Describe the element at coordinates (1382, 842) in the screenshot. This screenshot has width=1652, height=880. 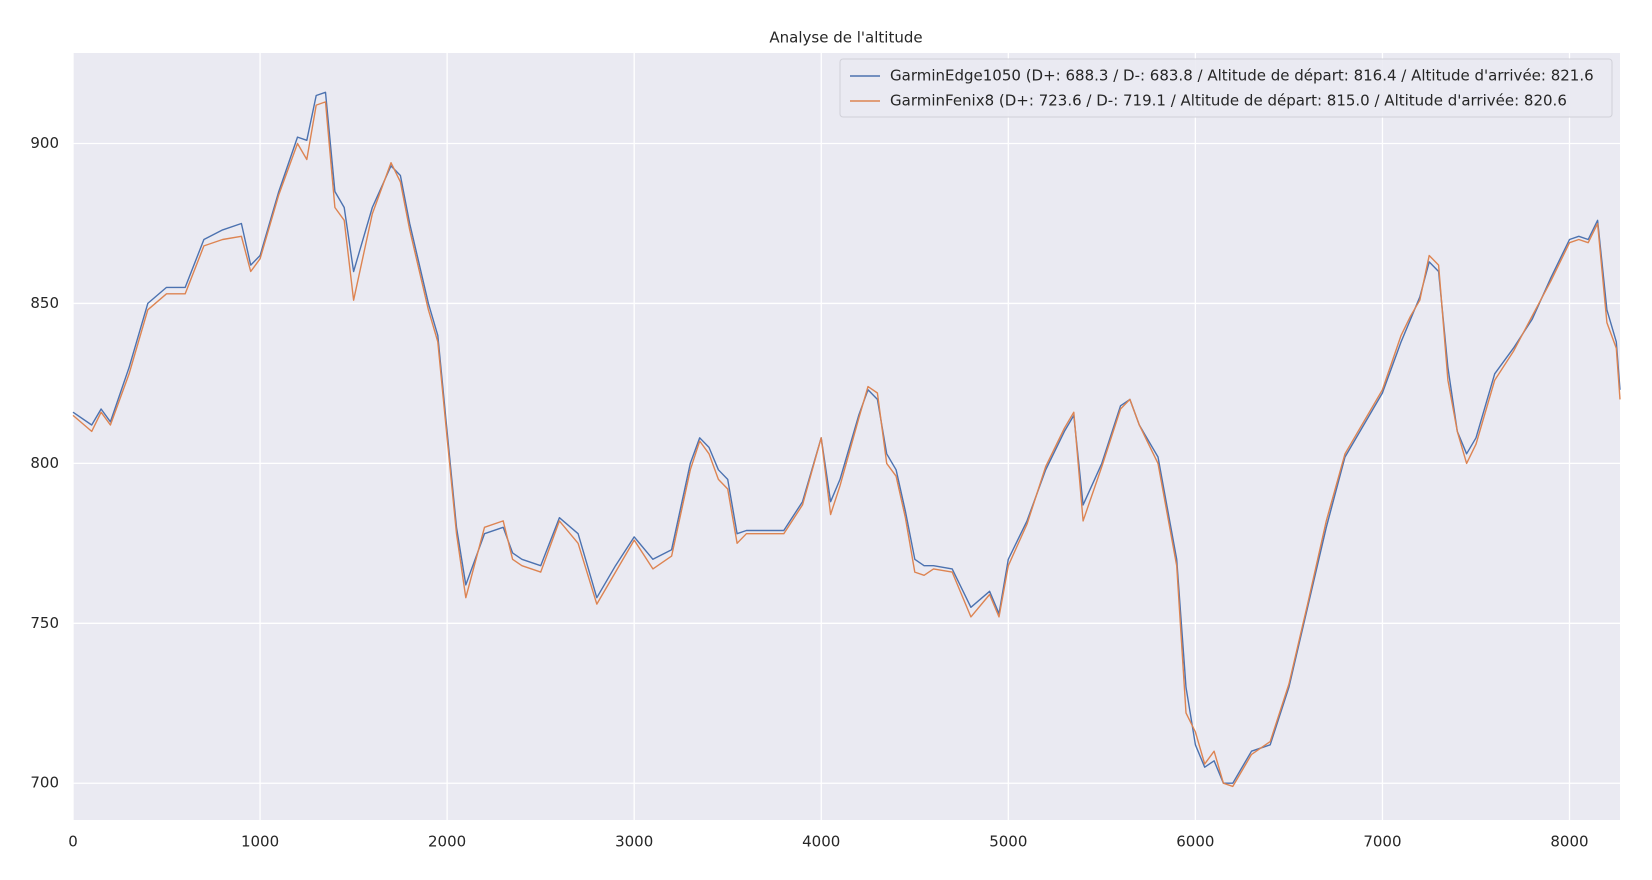
I see `x-tick-label: 7000` at that location.